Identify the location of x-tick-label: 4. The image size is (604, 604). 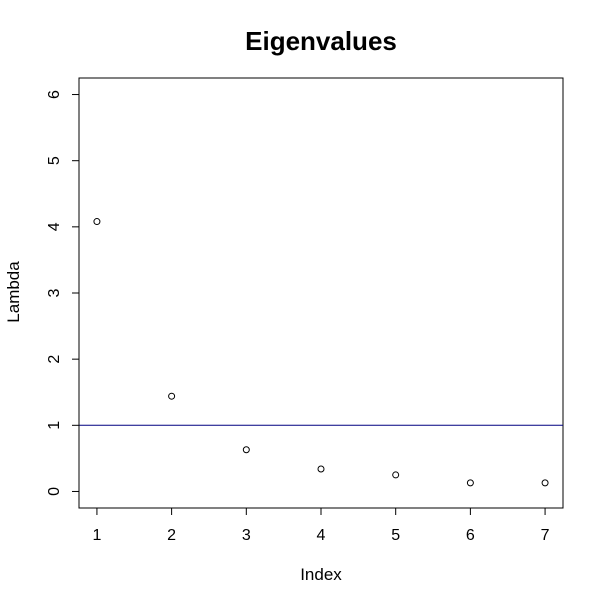
(321, 535).